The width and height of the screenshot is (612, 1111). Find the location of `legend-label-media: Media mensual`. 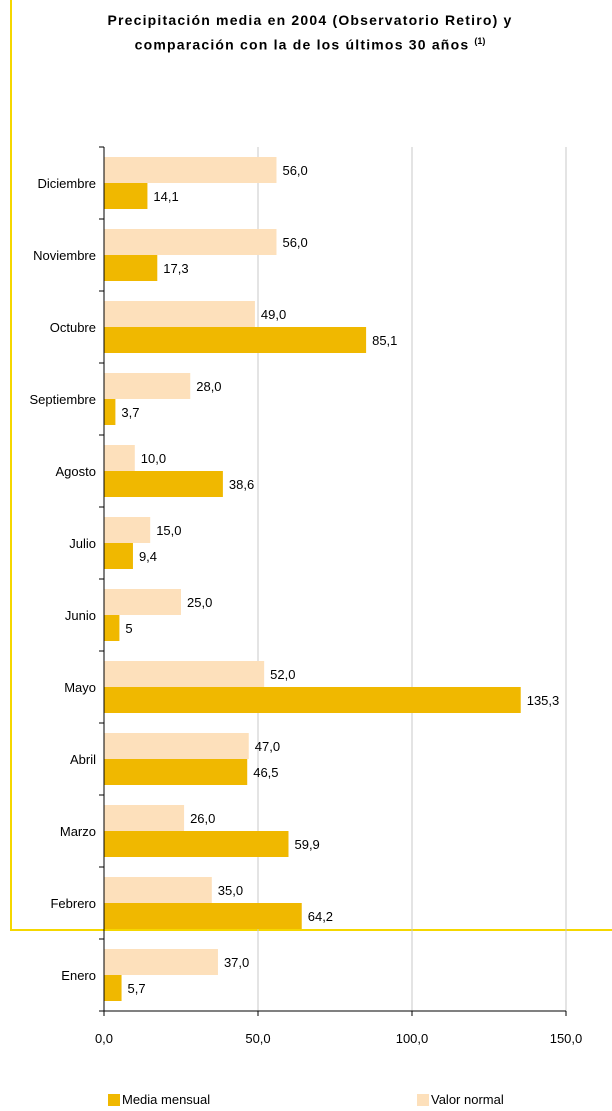

legend-label-media: Media mensual is located at coordinates (166, 1099).